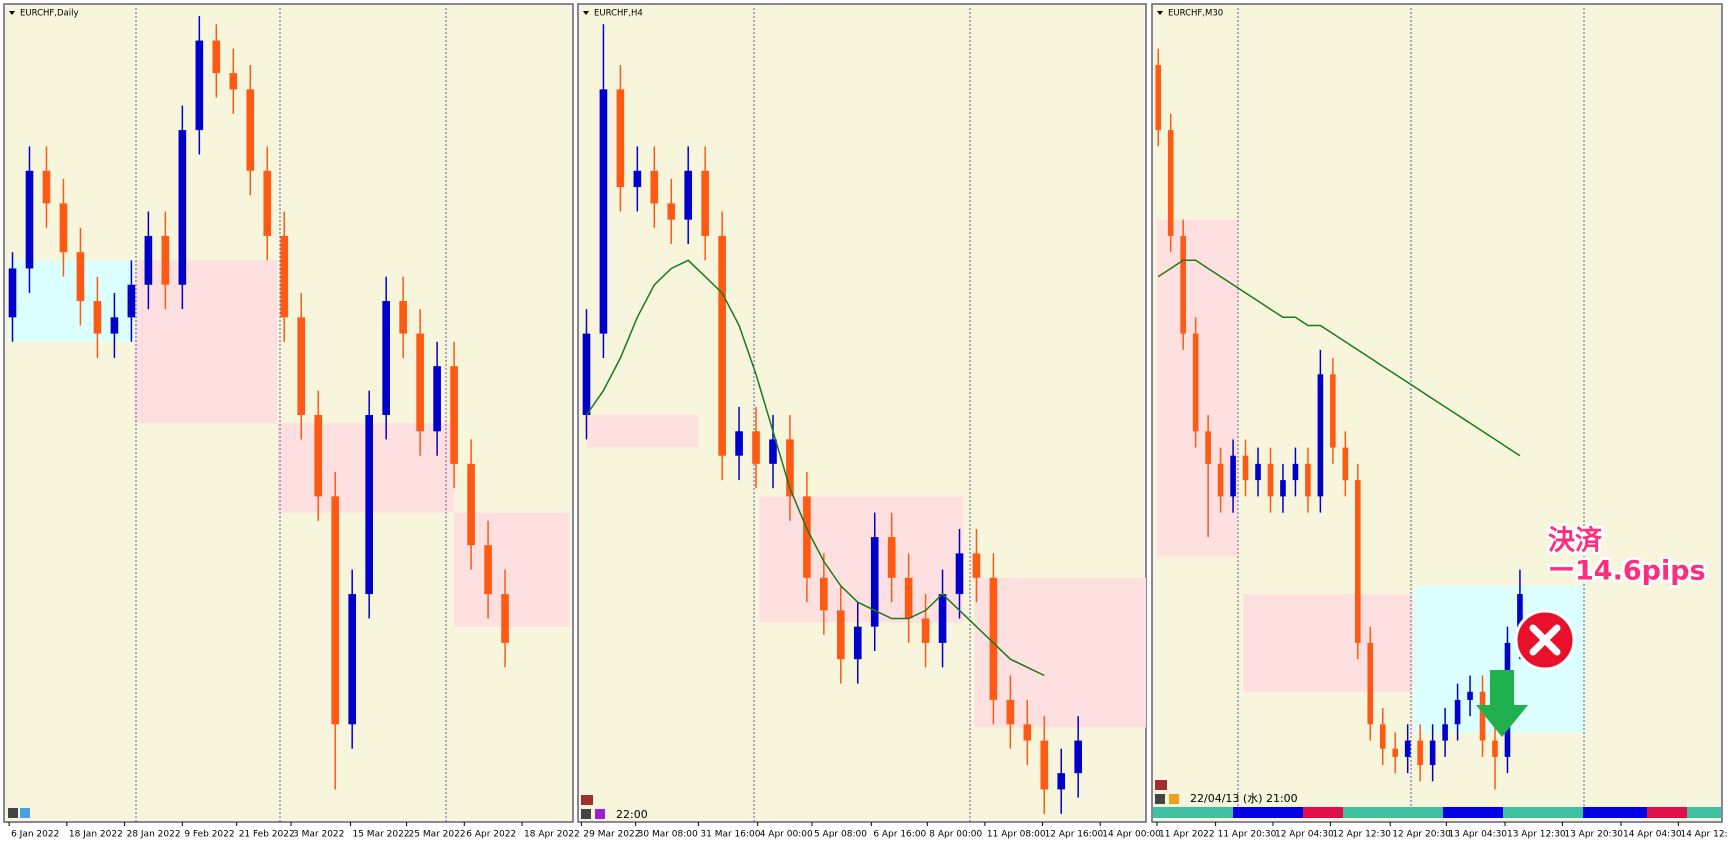 The height and width of the screenshot is (843, 1728). I want to click on x-tick-label: 13 Apr 04:30, so click(1477, 835).